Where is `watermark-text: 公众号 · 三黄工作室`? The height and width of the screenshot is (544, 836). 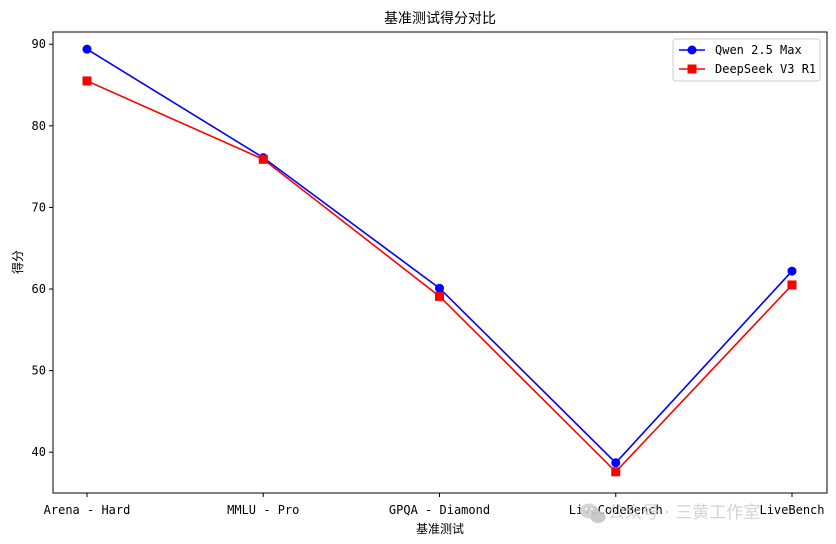
watermark-text: 公众号 · 三黄工作室 is located at coordinates (684, 513).